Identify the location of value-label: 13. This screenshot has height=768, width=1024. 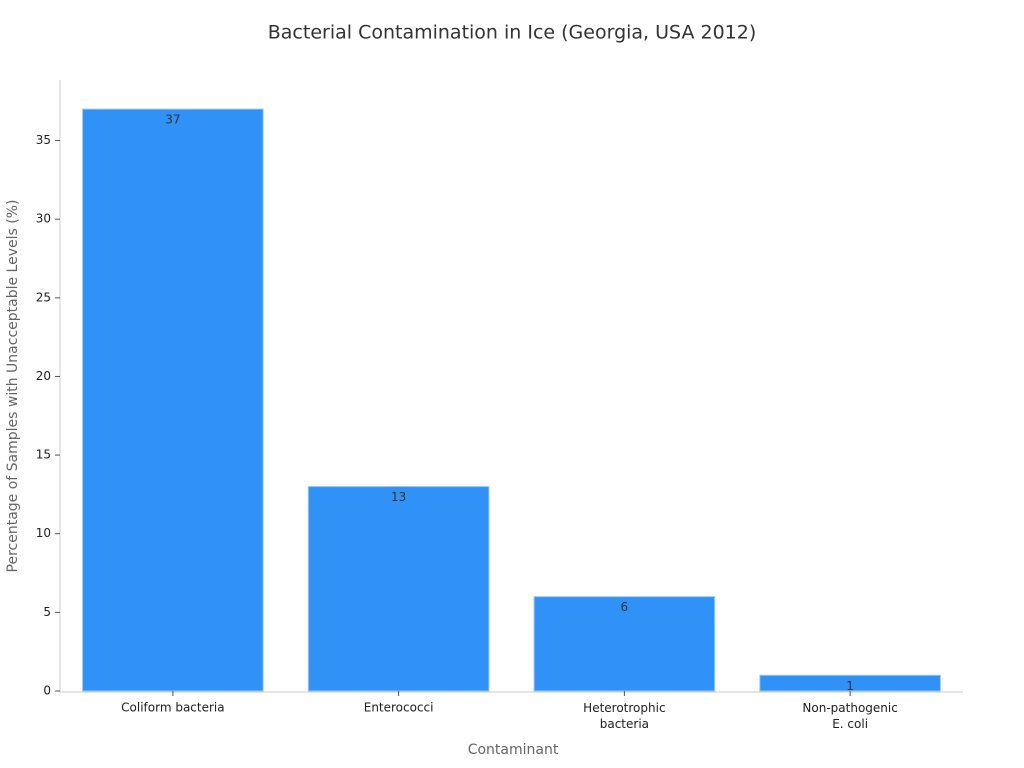
(398, 497).